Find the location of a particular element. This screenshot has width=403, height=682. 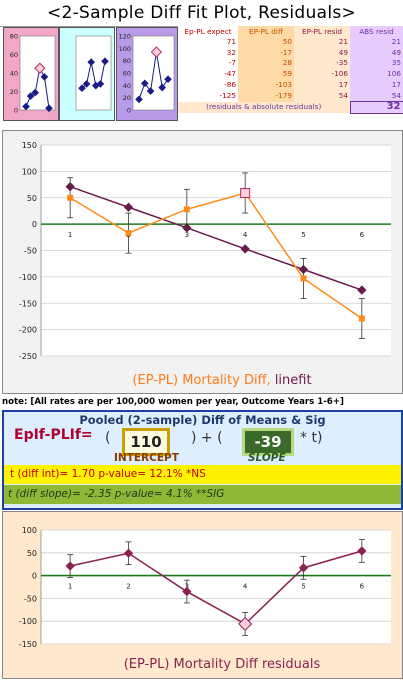

chart-title: (EP-PL) Mortality Diff residuals is located at coordinates (222, 664).